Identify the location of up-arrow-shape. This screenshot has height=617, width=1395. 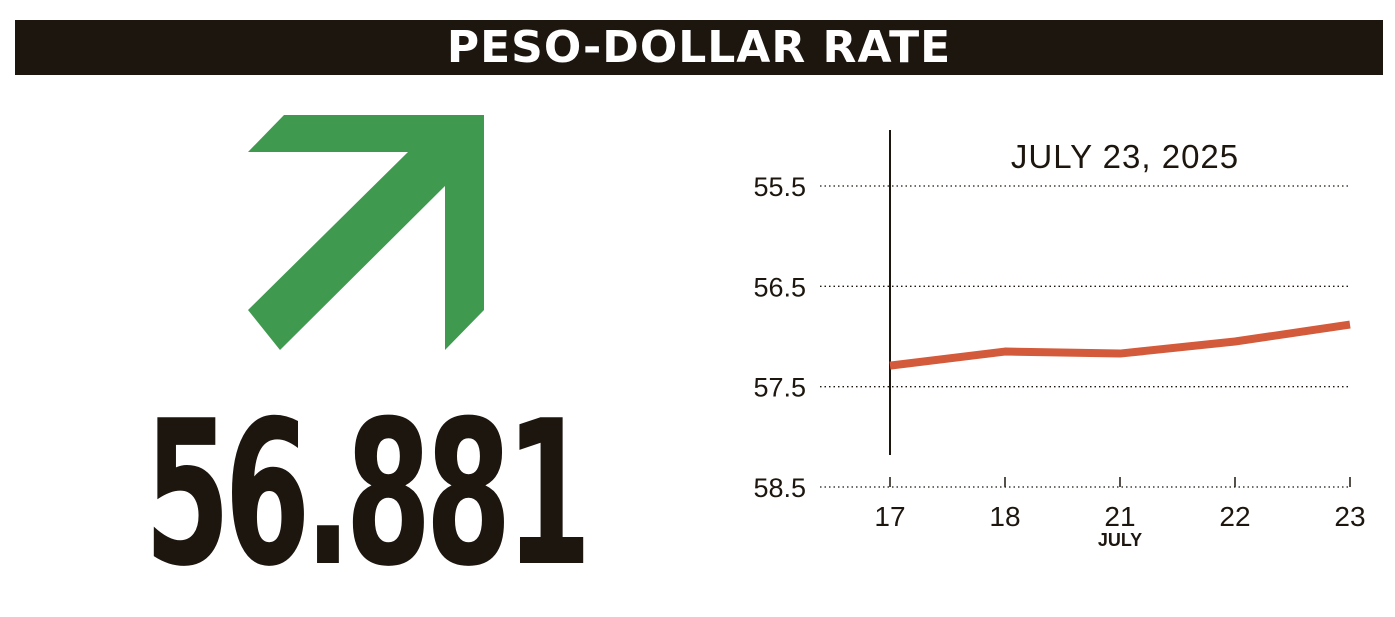
(366, 232).